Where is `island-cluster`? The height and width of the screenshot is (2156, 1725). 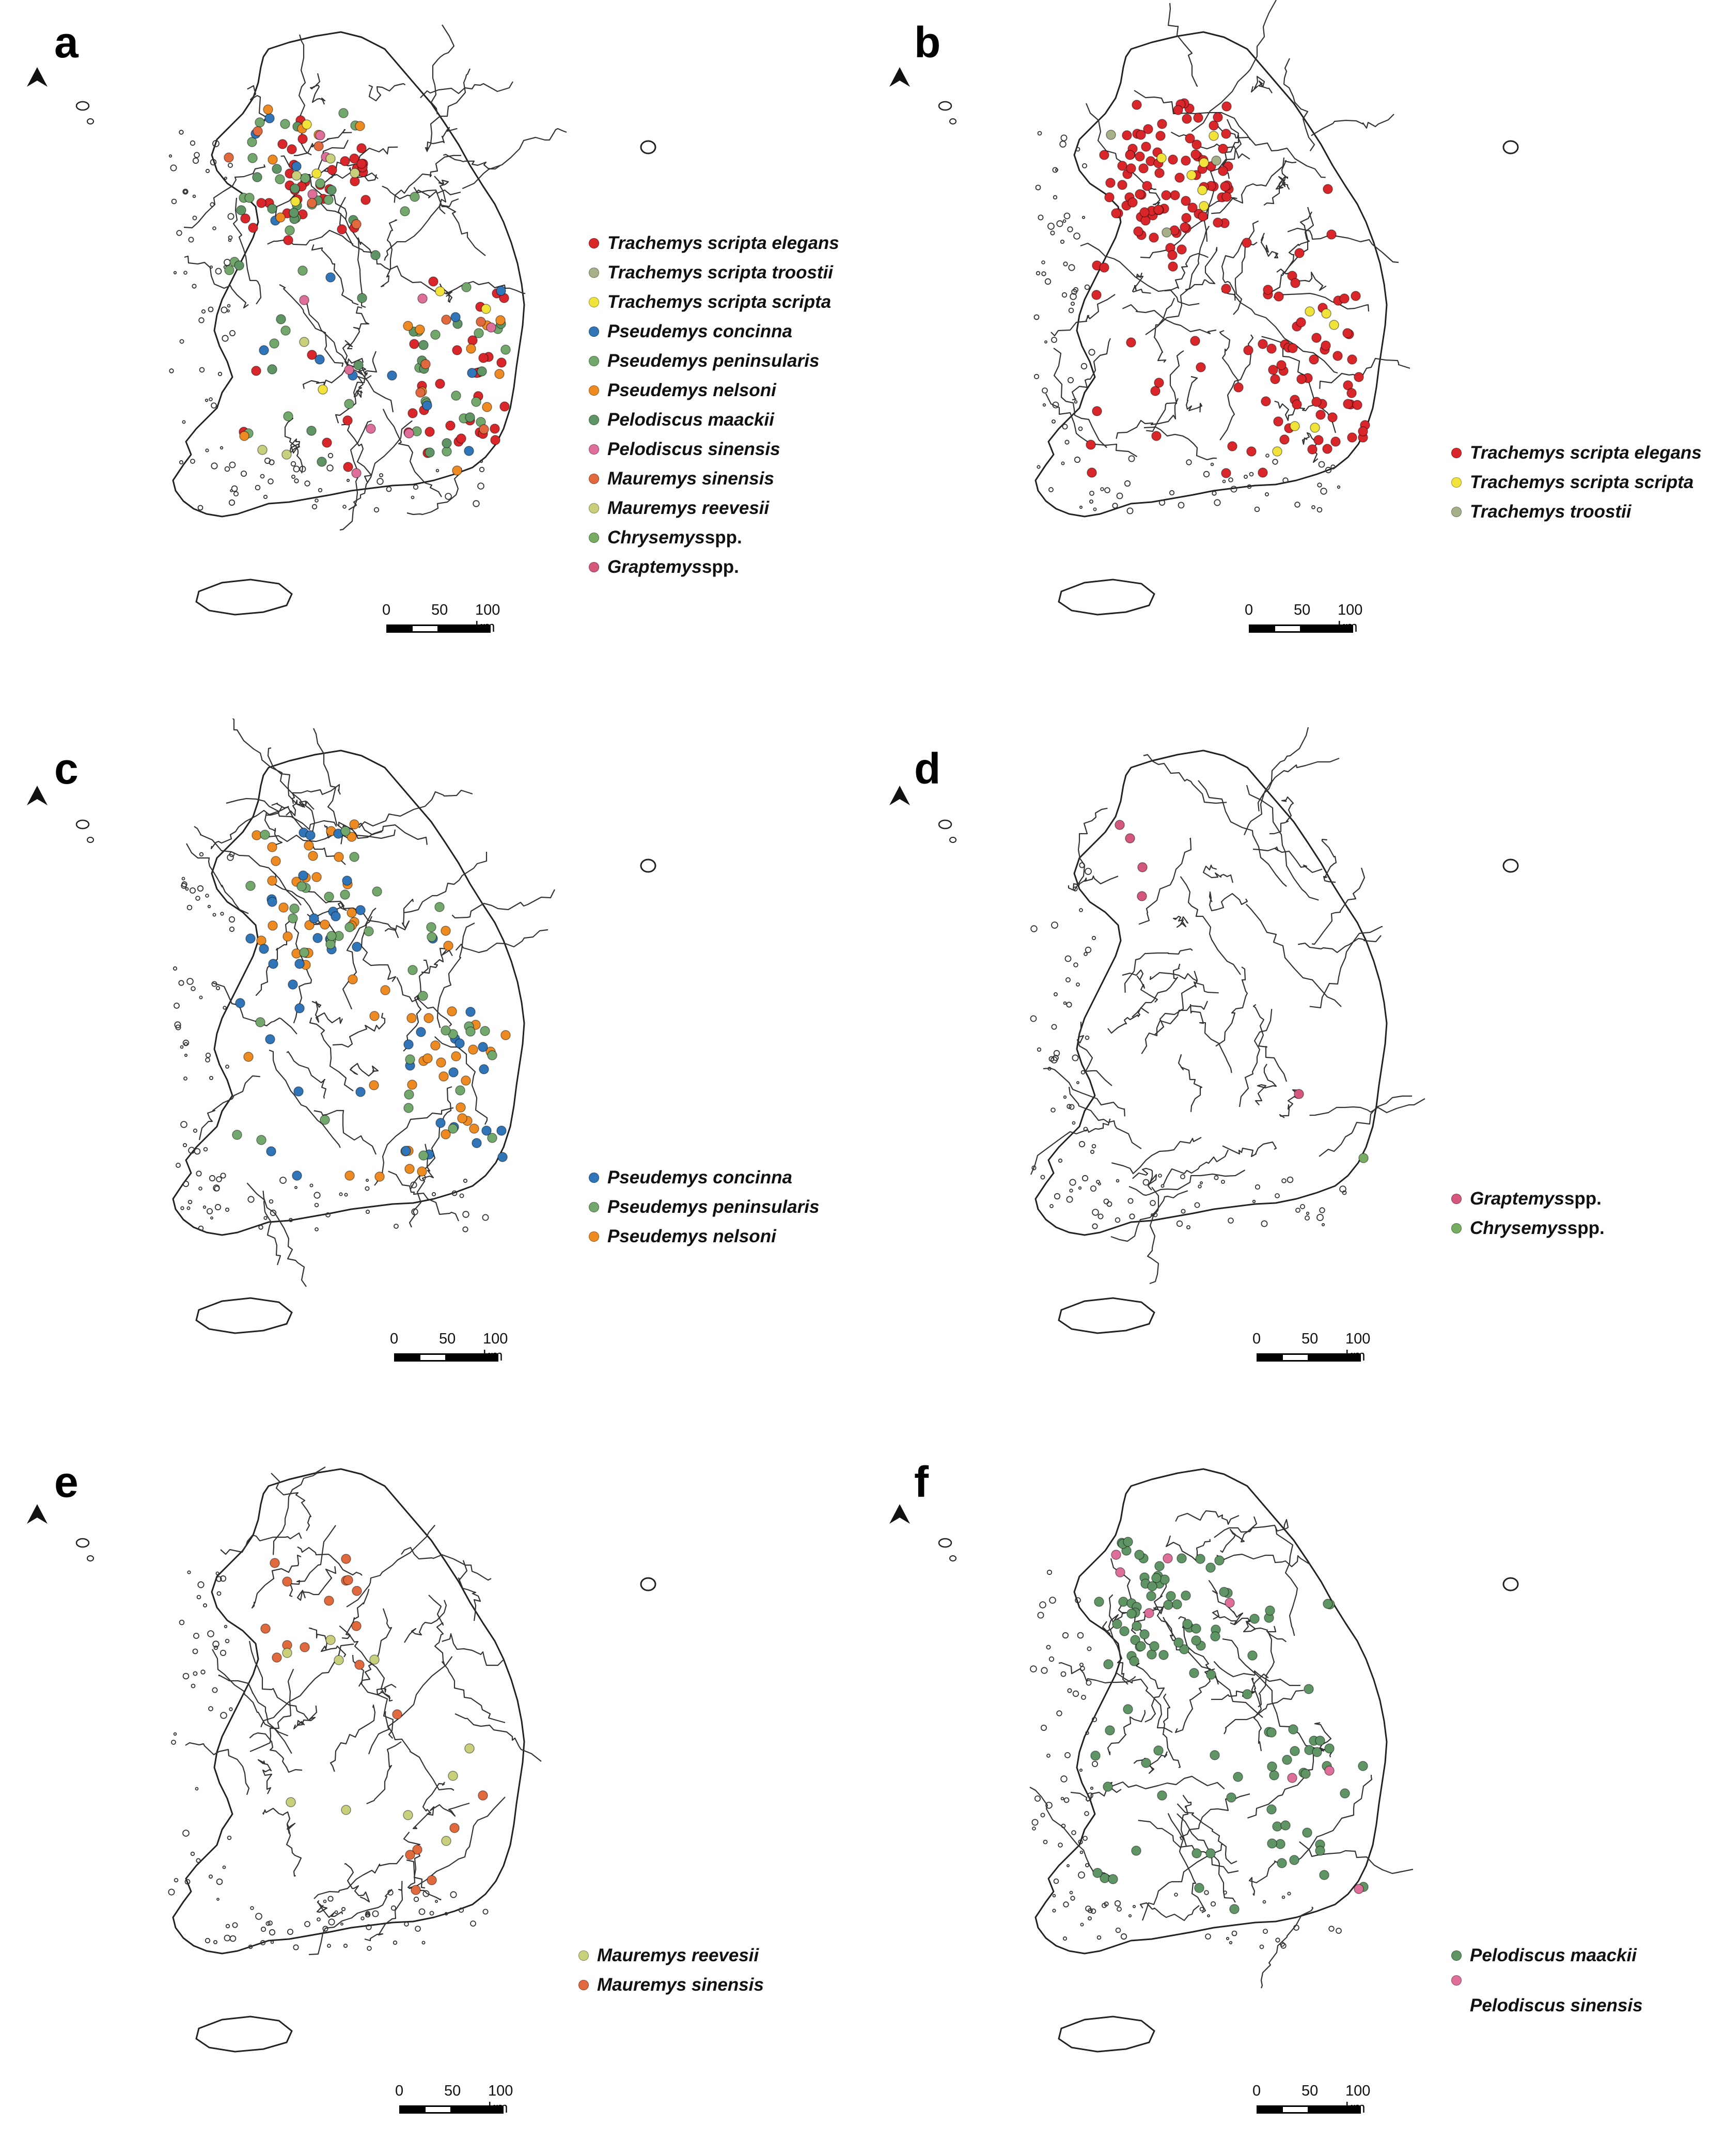 island-cluster is located at coordinates (1187, 322).